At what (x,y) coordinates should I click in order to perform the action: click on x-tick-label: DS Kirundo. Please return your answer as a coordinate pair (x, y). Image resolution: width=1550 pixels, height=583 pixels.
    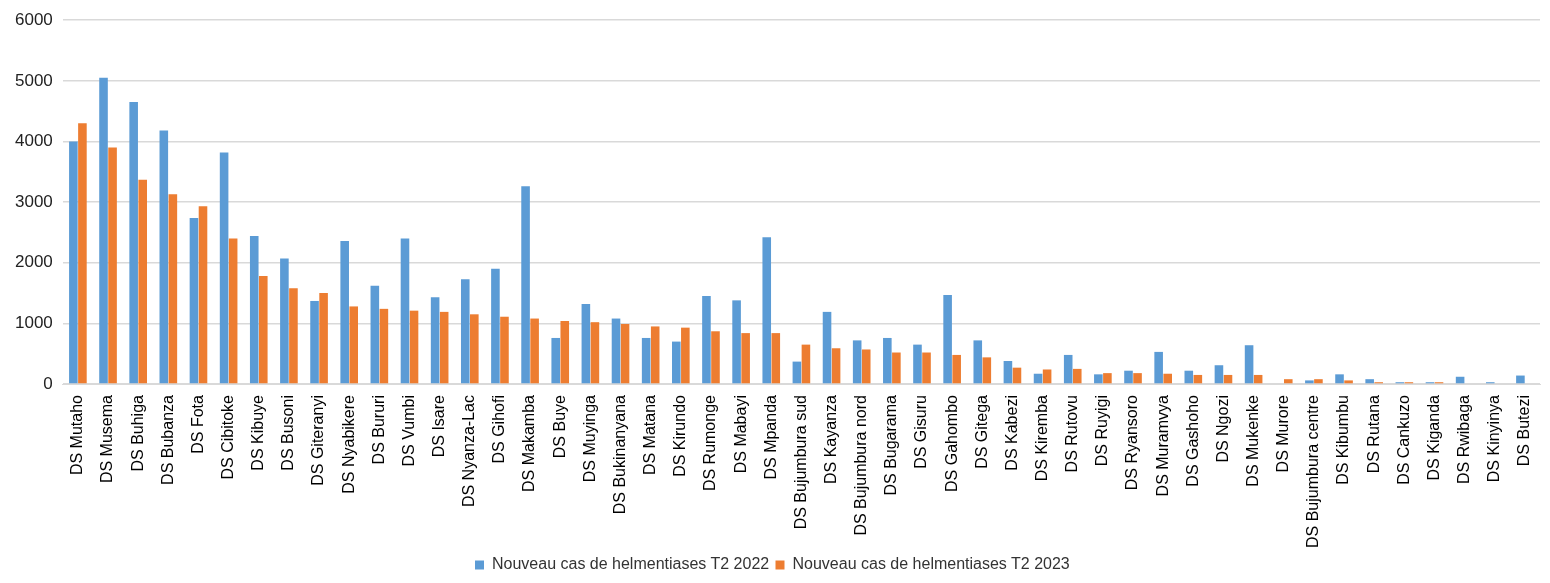
    Looking at the image, I should click on (680, 435).